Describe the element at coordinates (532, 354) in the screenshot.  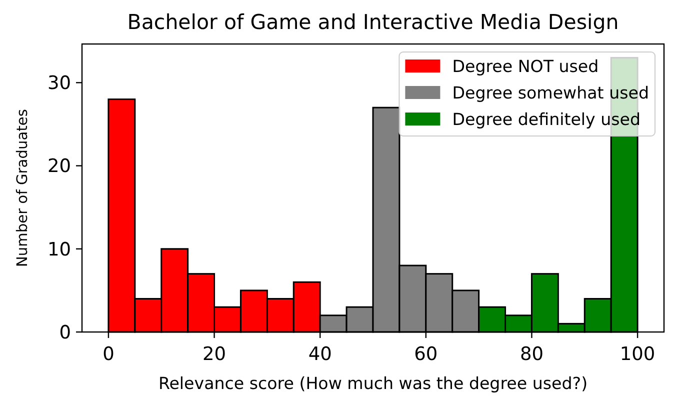
I see `x-tick-label: 80` at that location.